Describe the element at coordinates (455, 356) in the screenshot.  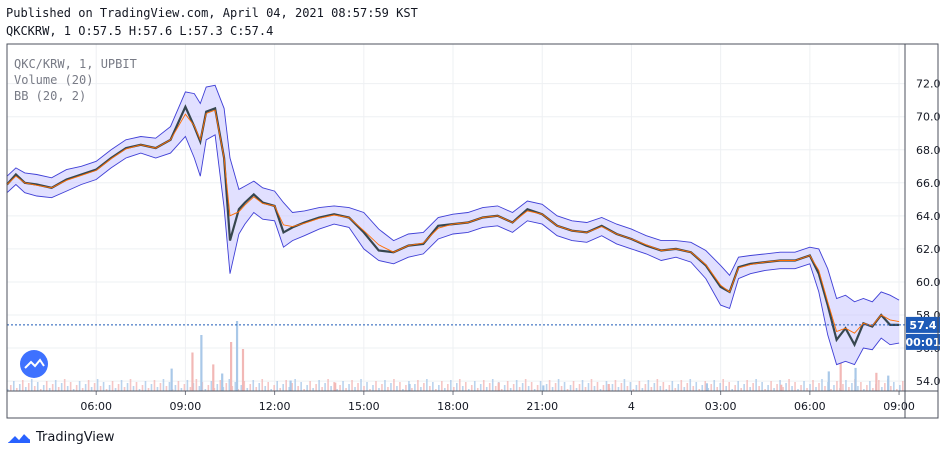
I see `volume-bars` at that location.